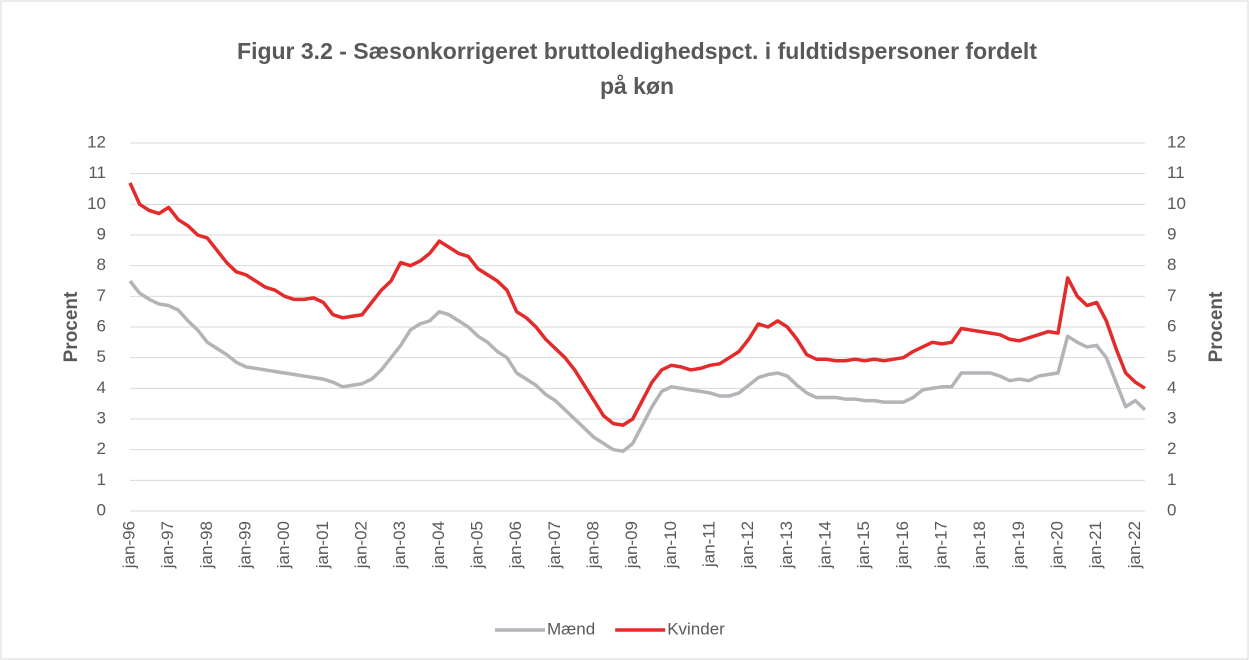 Image resolution: width=1249 pixels, height=660 pixels. I want to click on legend-label: Mænd, so click(571, 628).